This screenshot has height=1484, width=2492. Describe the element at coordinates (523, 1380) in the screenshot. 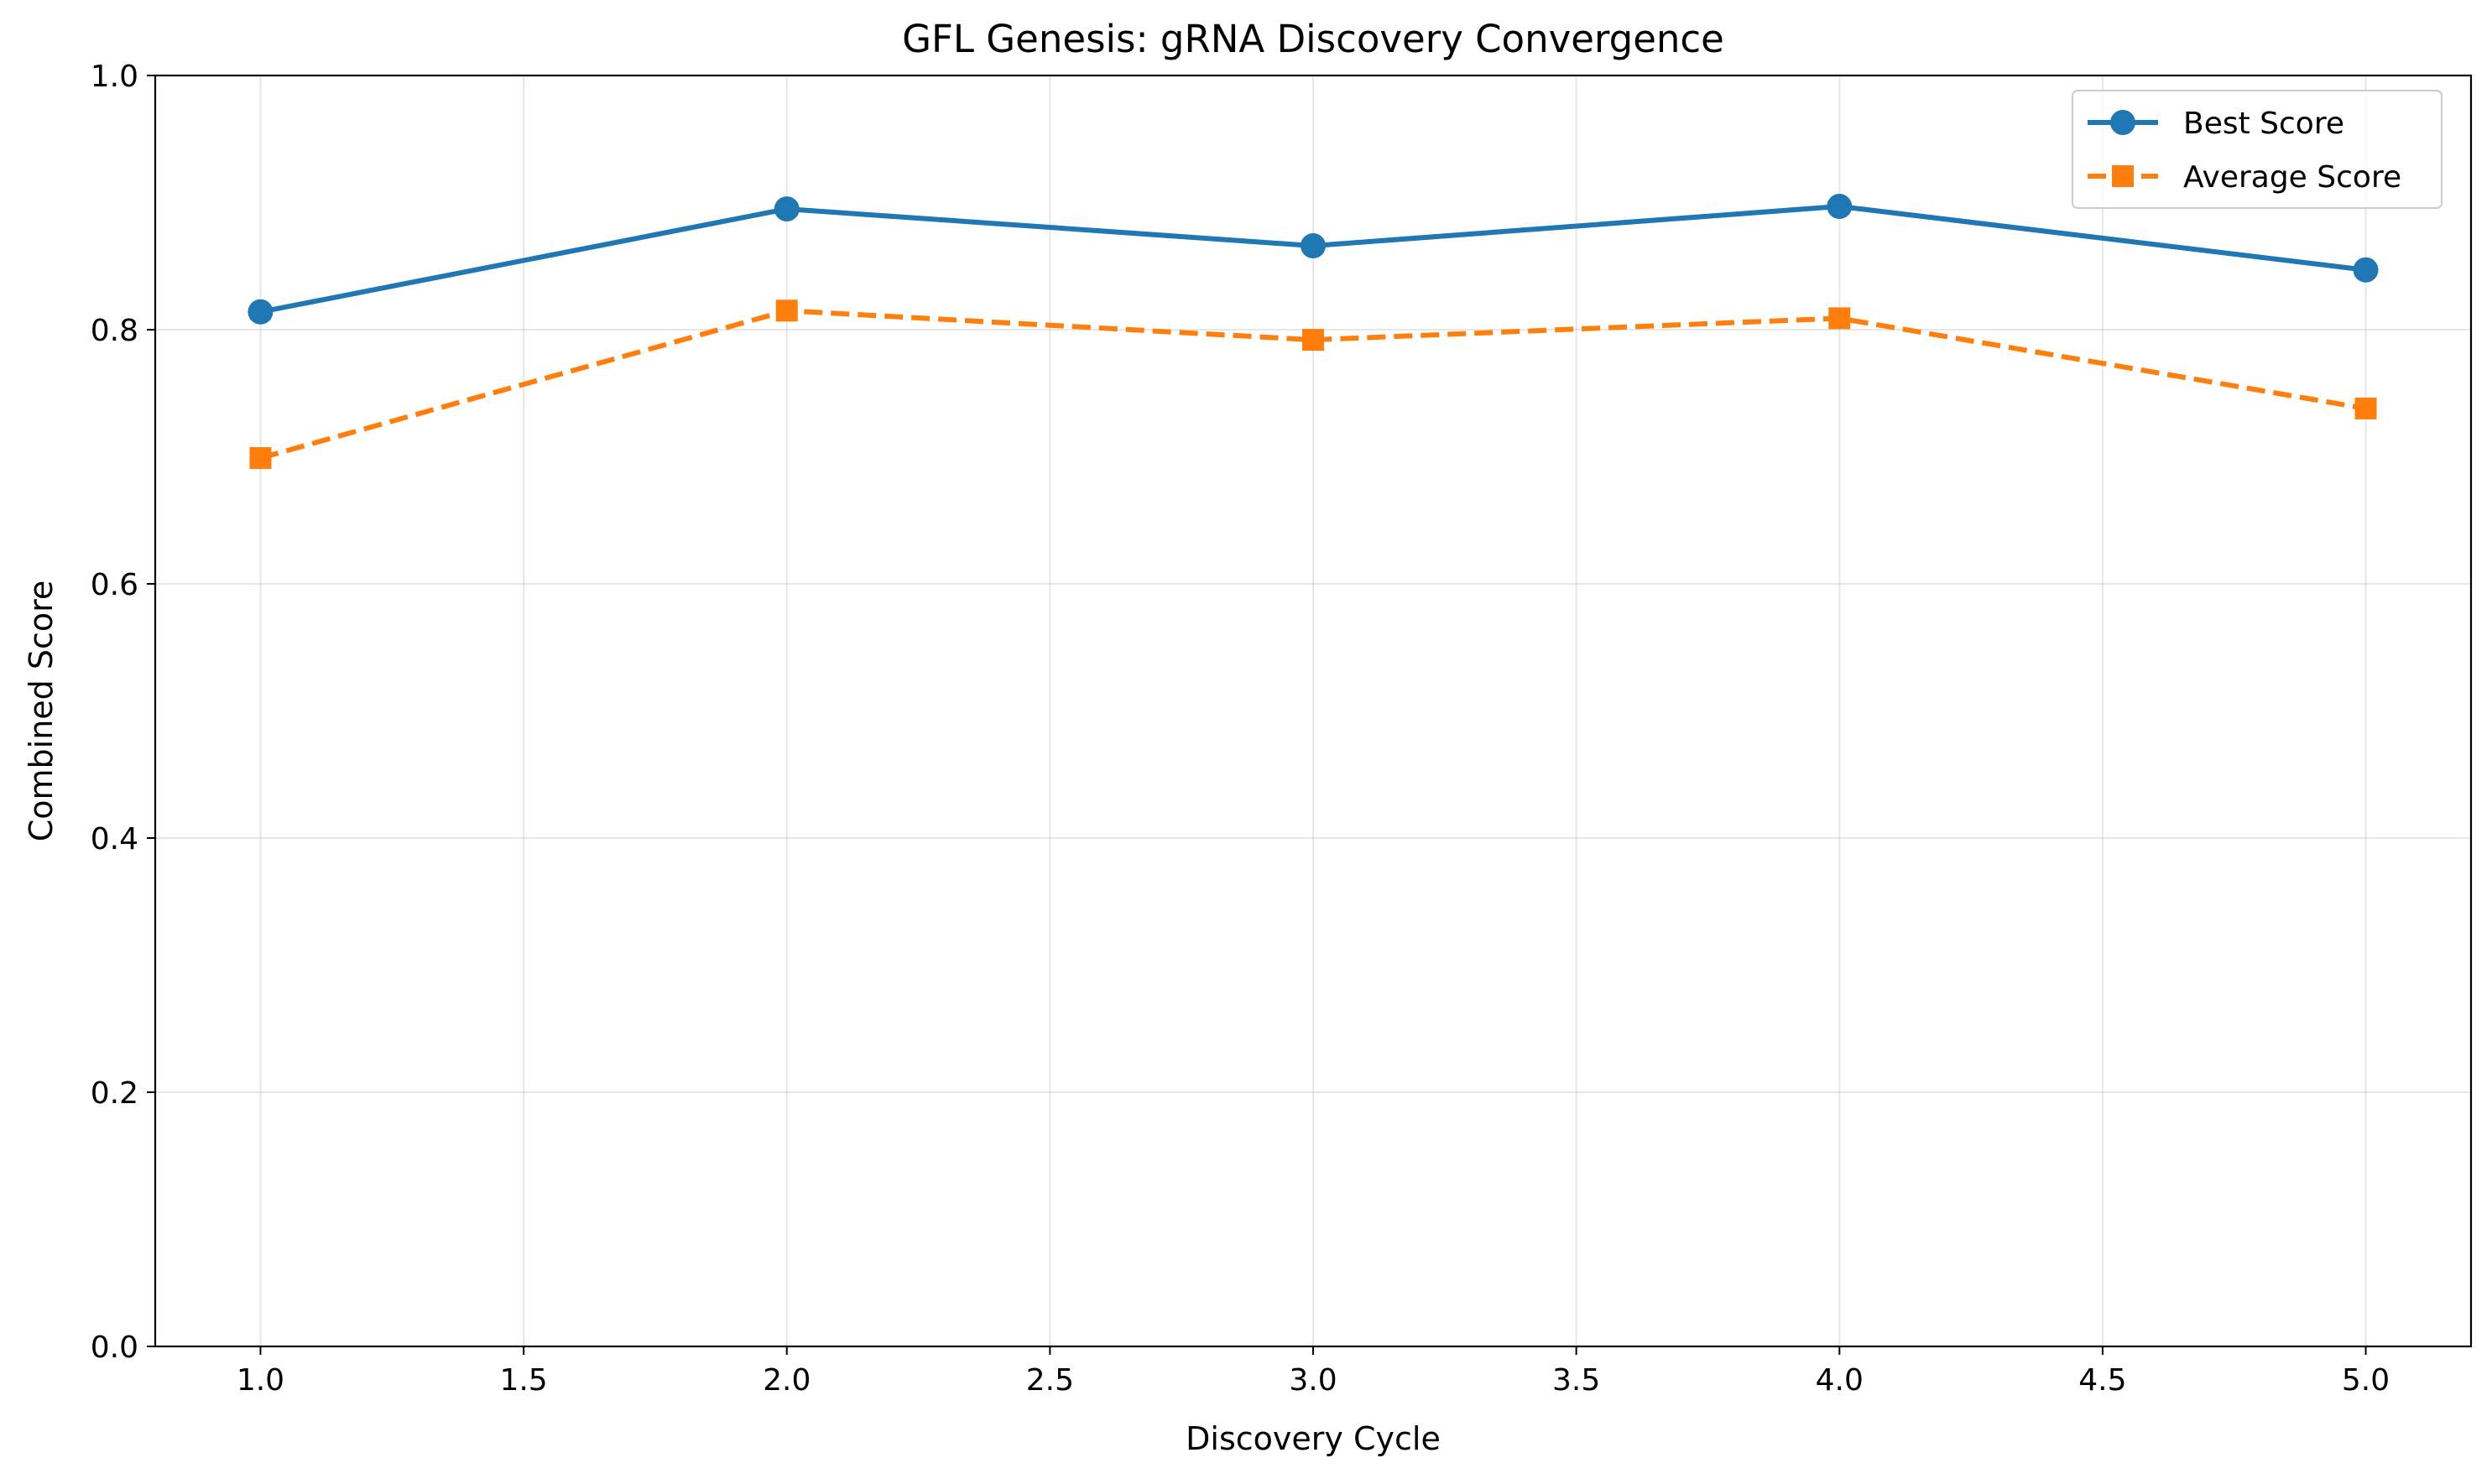

I see `x-tick-label: 1.5` at that location.